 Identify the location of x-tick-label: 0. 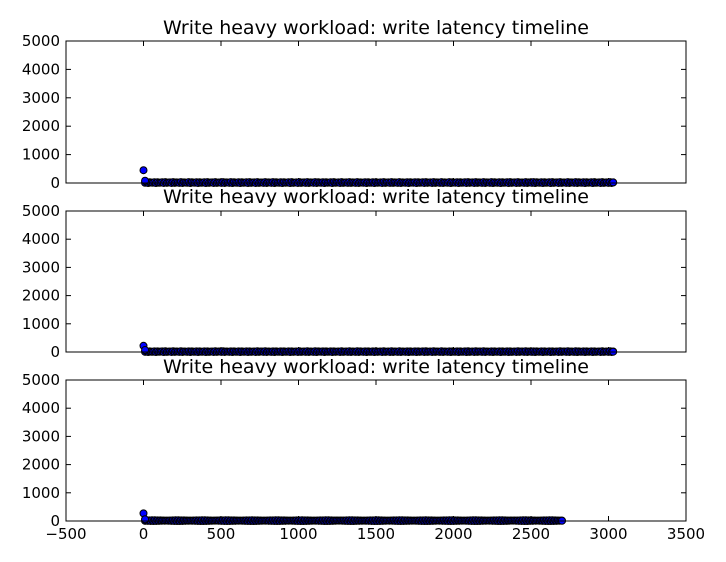
(144, 534).